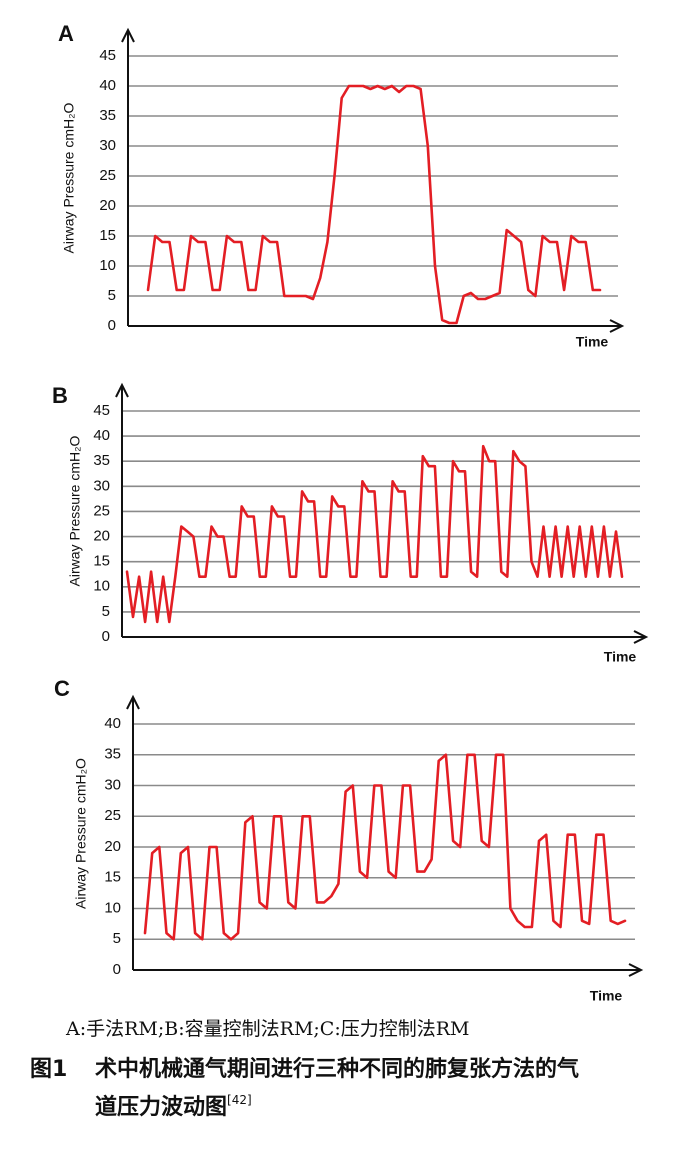 The image size is (700, 1151). I want to click on figure-title: 道压力波动图[42], so click(173, 1107).